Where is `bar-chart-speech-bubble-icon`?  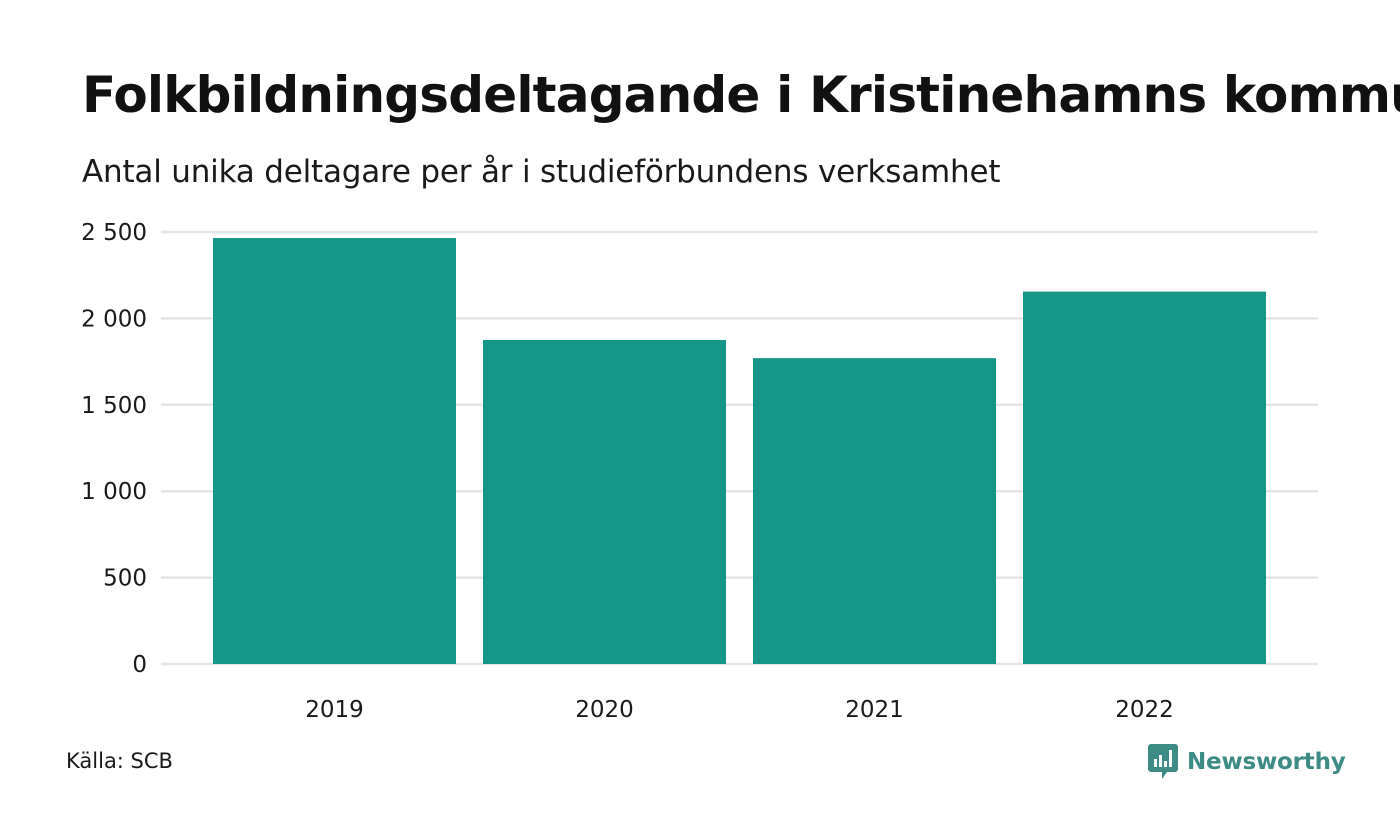
bar-chart-speech-bubble-icon is located at coordinates (1163, 761).